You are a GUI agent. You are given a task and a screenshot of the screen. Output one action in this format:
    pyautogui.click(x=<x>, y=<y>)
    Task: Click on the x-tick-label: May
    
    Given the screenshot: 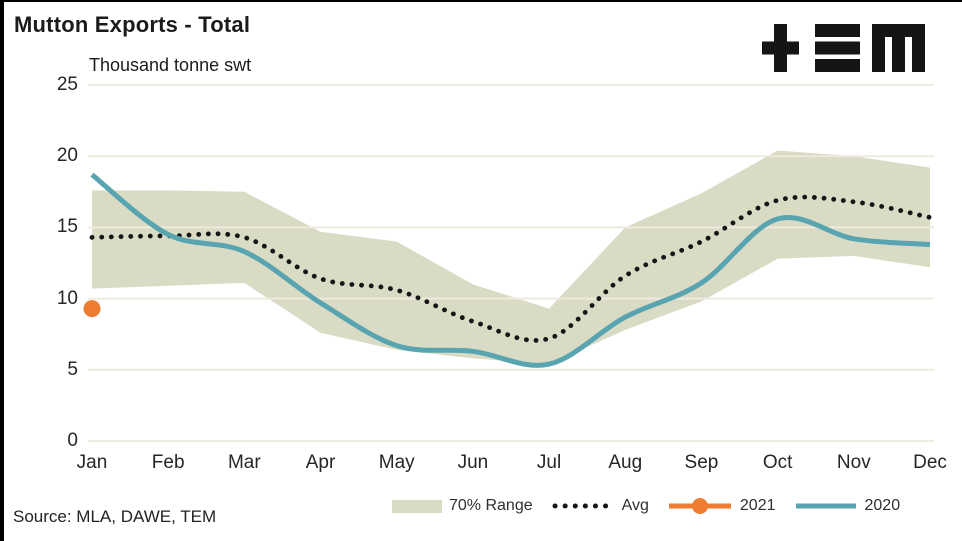 What is the action you would take?
    pyautogui.click(x=396, y=462)
    